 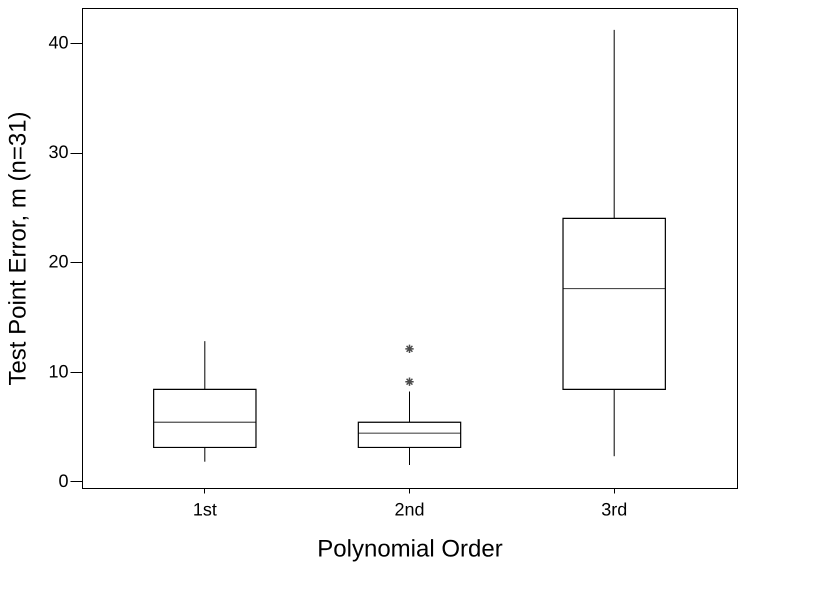 What do you see at coordinates (58, 152) in the screenshot?
I see `y-tick-label: 30` at bounding box center [58, 152].